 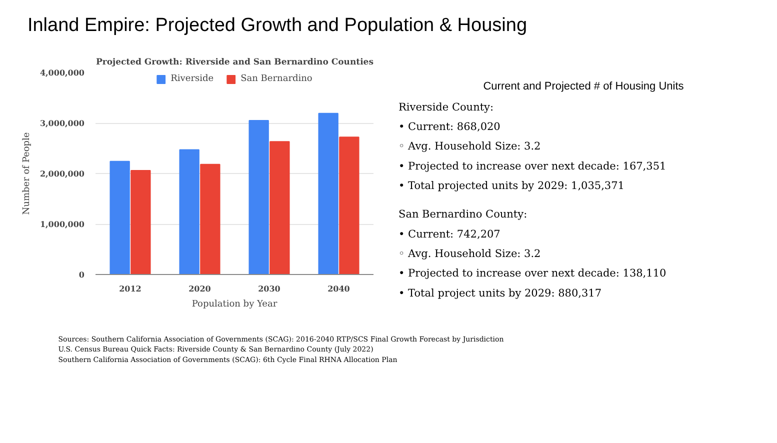 What do you see at coordinates (235, 305) in the screenshot?
I see `x-axis-title: Population by Year` at bounding box center [235, 305].